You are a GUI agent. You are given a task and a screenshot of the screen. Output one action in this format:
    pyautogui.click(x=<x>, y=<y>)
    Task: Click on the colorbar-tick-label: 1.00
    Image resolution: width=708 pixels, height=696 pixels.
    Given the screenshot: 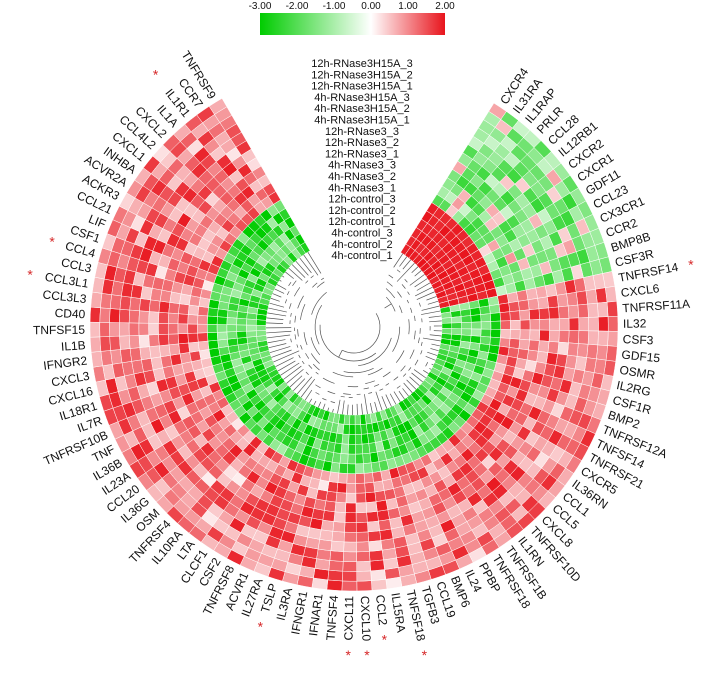 What is the action you would take?
    pyautogui.click(x=408, y=6)
    